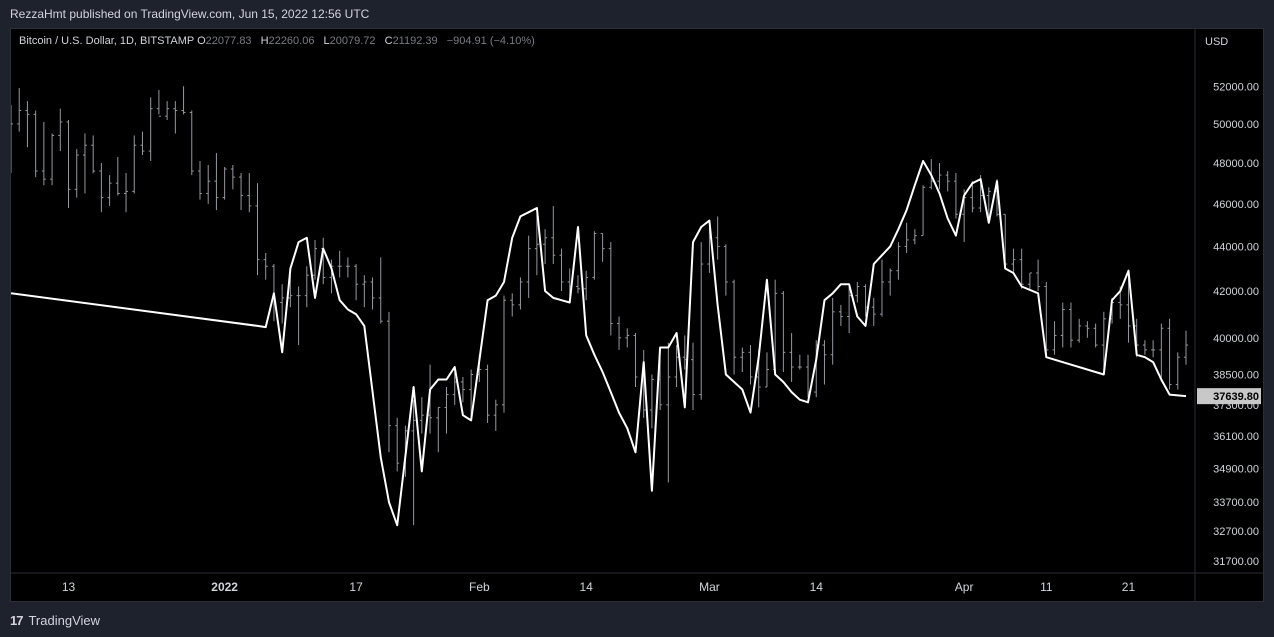 The width and height of the screenshot is (1274, 637). I want to click on close-value: 21192.39, so click(415, 41).